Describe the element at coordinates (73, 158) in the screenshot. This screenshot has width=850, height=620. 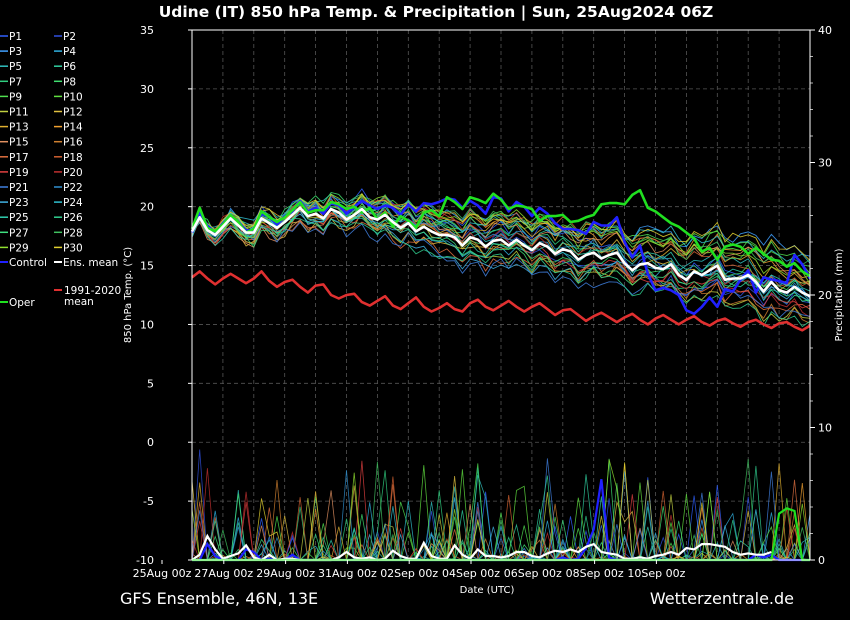
I see `legend-label: P18` at that location.